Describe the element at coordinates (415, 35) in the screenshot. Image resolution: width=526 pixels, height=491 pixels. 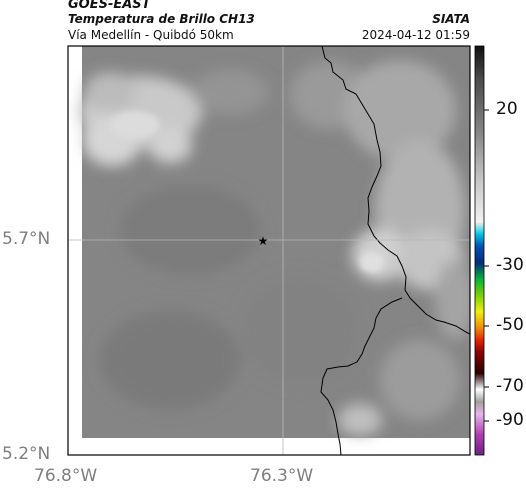
I see `datetime-label: 2024-04-12 01:59` at that location.